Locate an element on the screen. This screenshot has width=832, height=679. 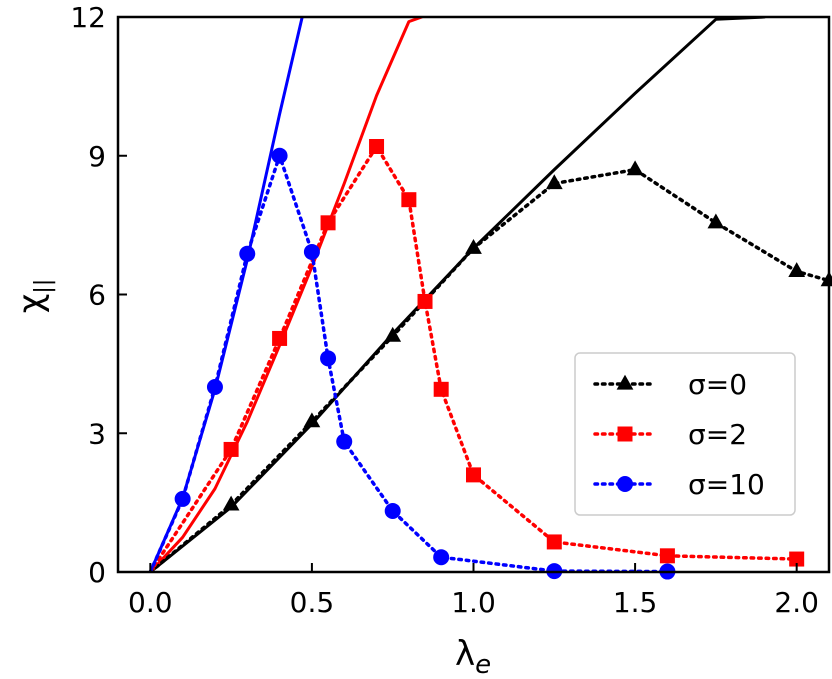
legend-label-sigma-2: σ=2 is located at coordinates (717, 434).